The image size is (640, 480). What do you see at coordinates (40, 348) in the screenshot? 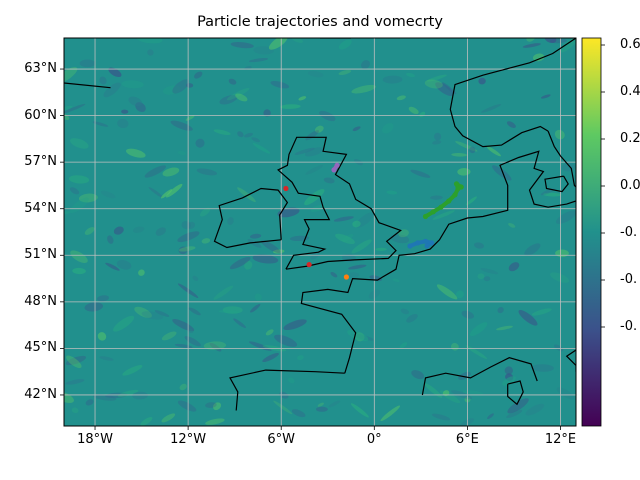
I see `lat-tick-label: 45°N` at bounding box center [40, 348].